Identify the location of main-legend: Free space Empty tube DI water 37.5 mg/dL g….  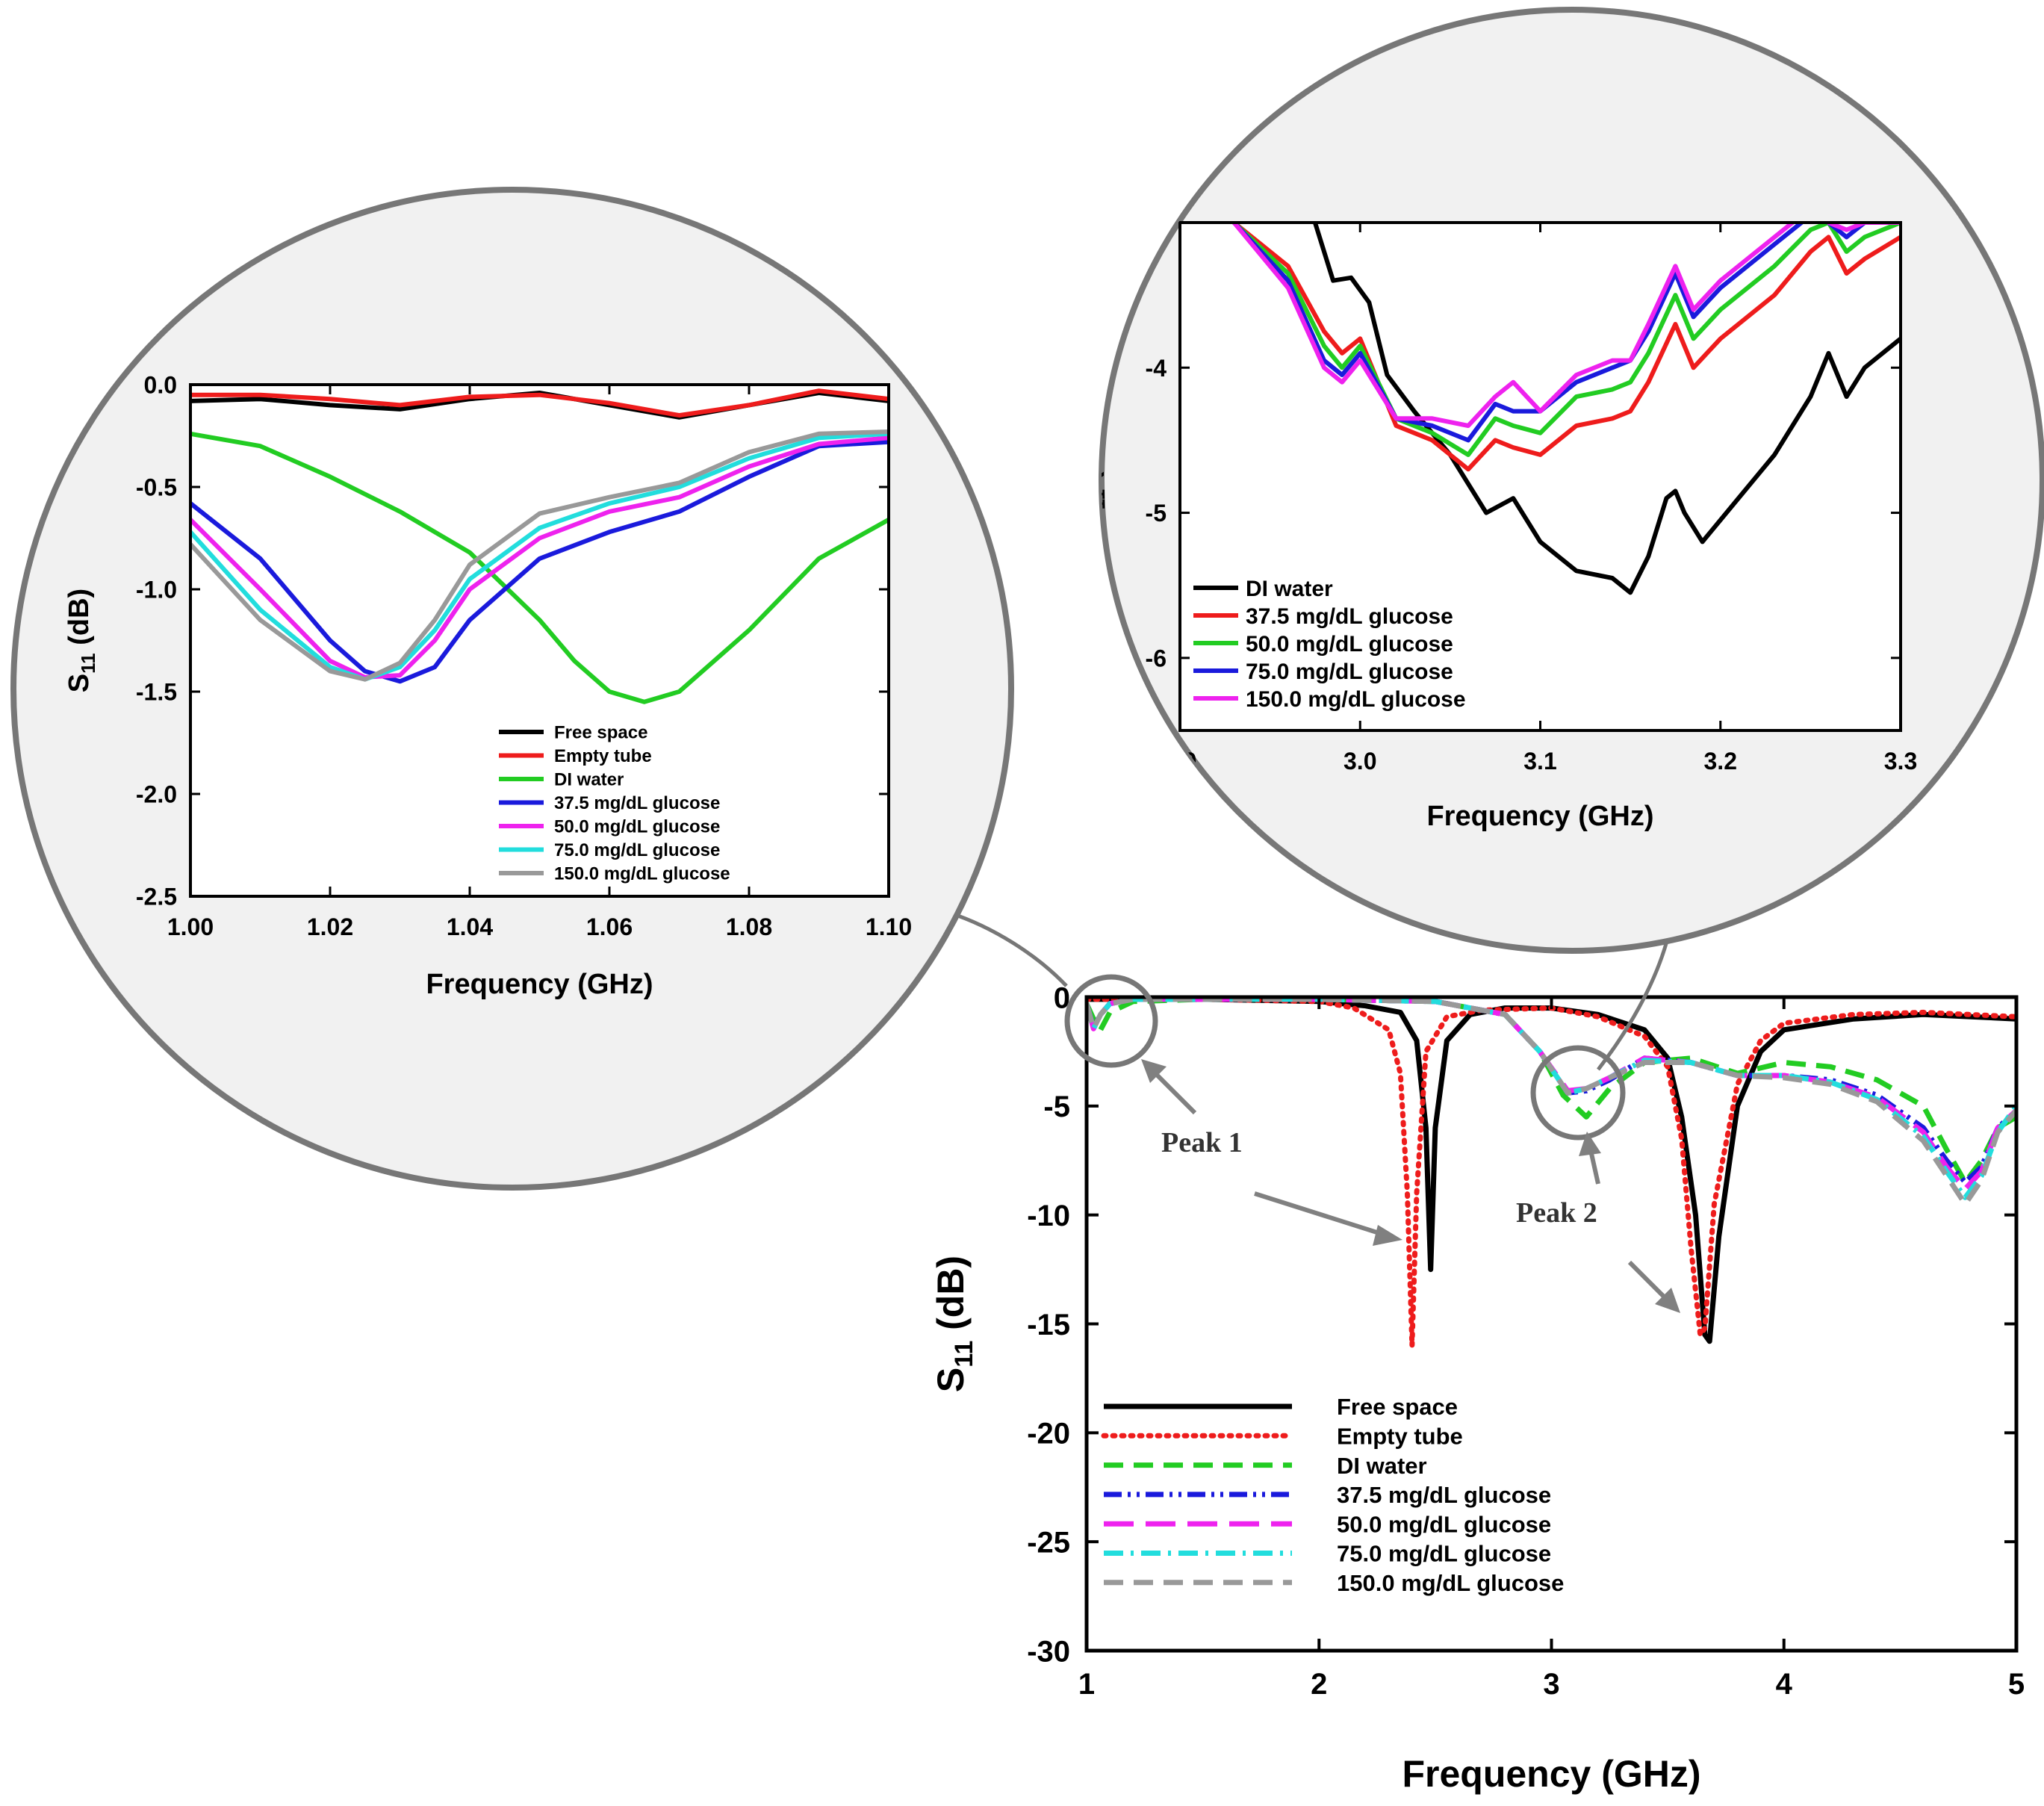
(1332, 1495).